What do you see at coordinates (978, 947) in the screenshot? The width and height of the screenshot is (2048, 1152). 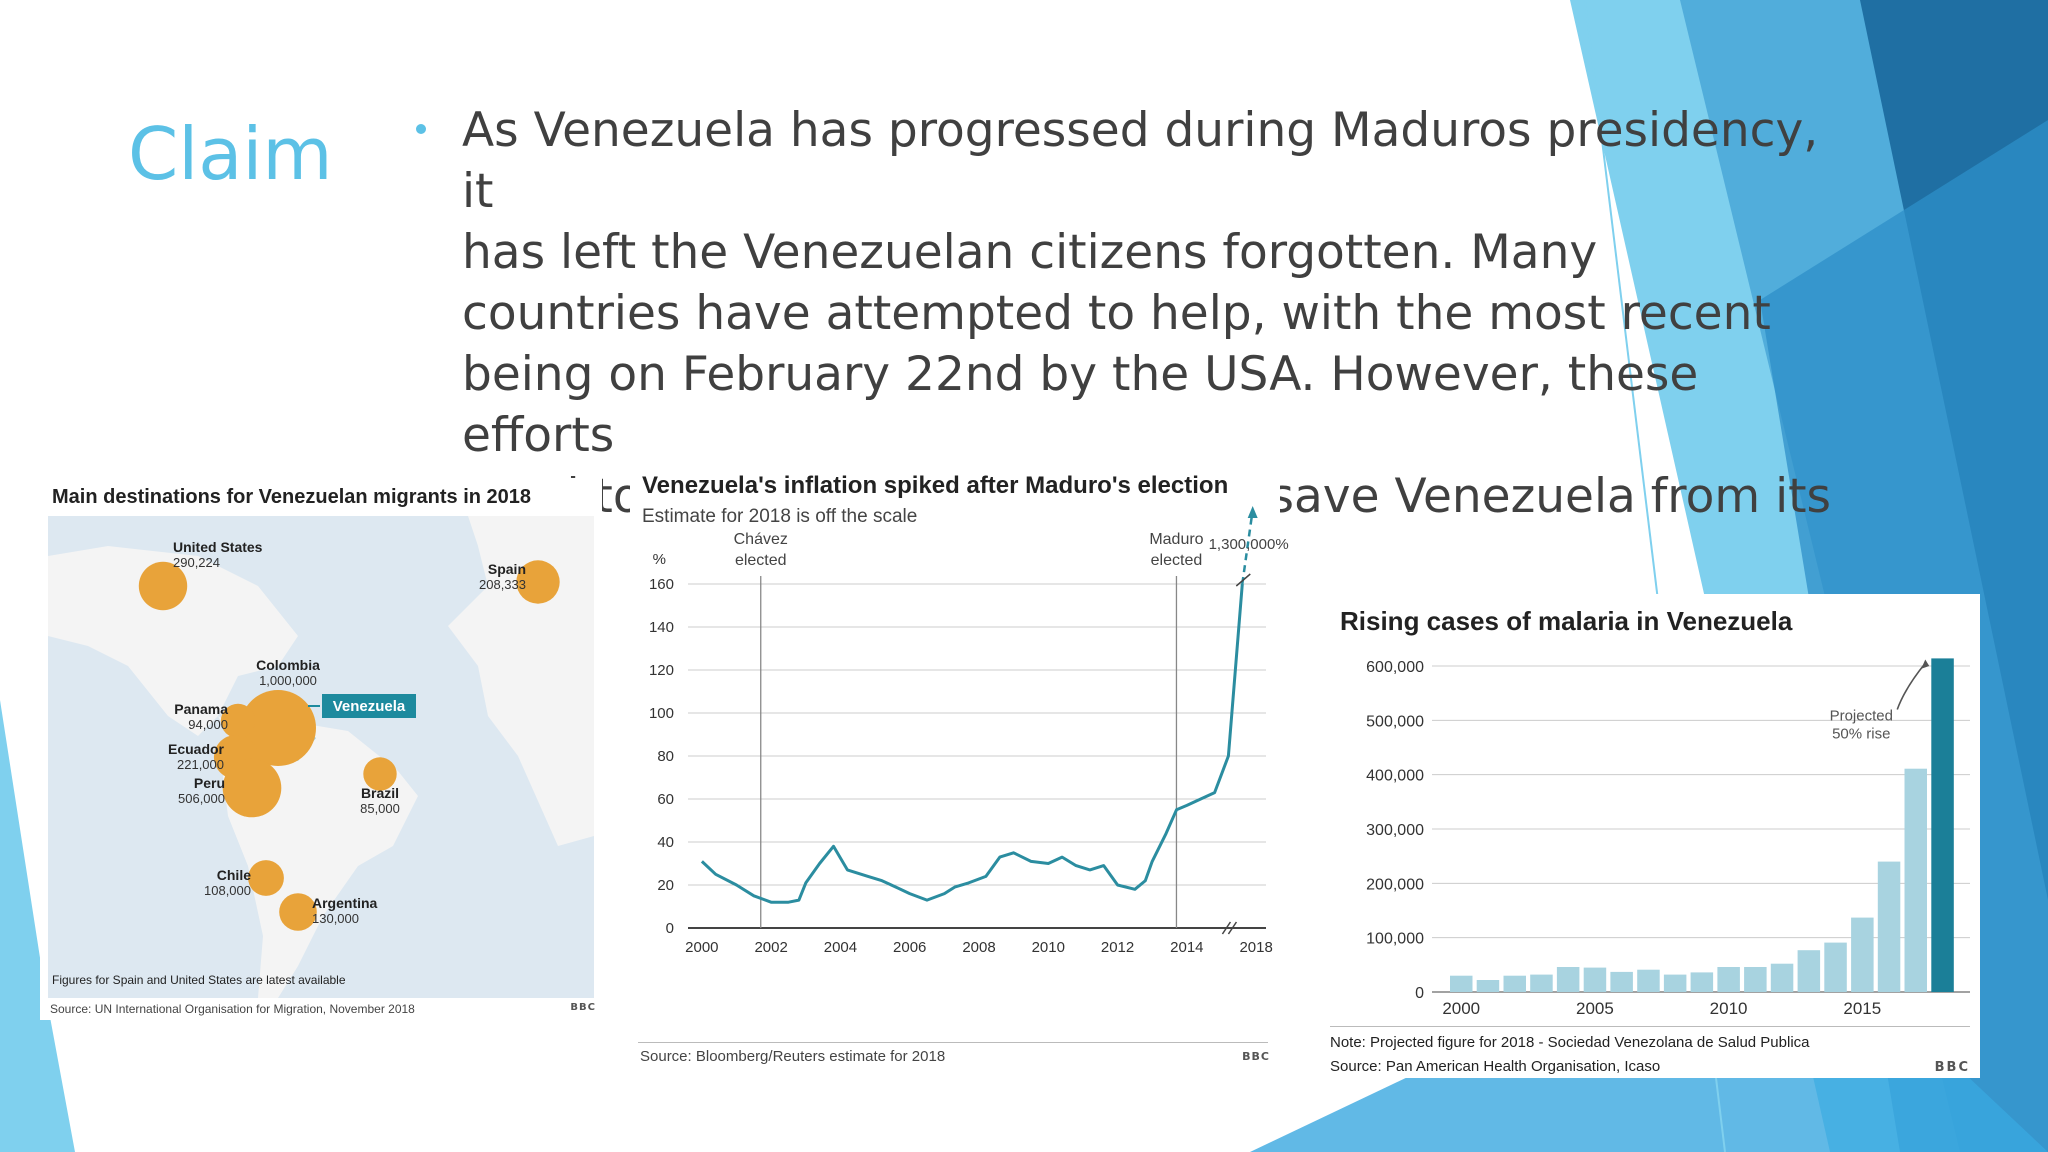 I see `x-tick-label: 2008` at bounding box center [978, 947].